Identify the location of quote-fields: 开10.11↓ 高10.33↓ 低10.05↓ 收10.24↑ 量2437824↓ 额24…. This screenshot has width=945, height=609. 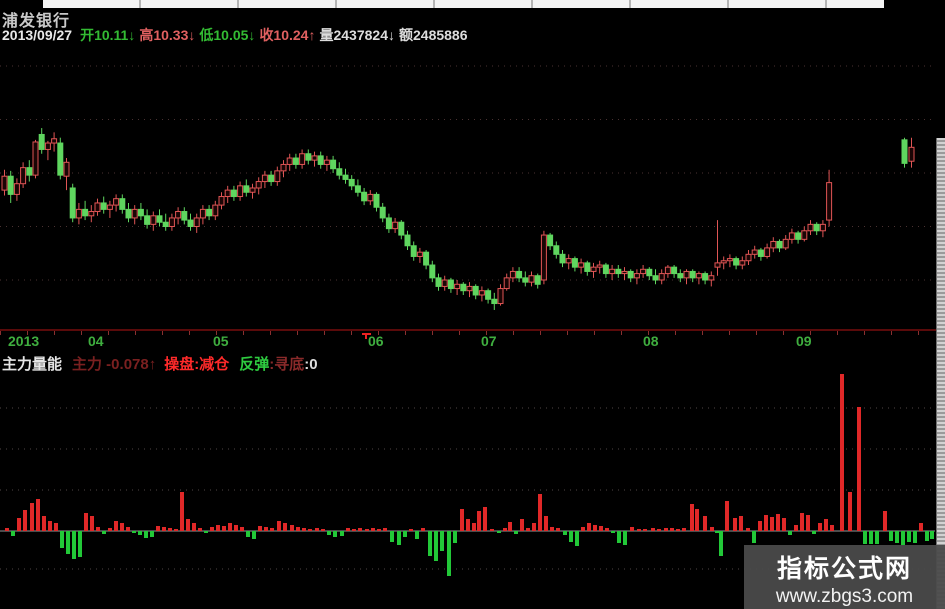
(275, 35).